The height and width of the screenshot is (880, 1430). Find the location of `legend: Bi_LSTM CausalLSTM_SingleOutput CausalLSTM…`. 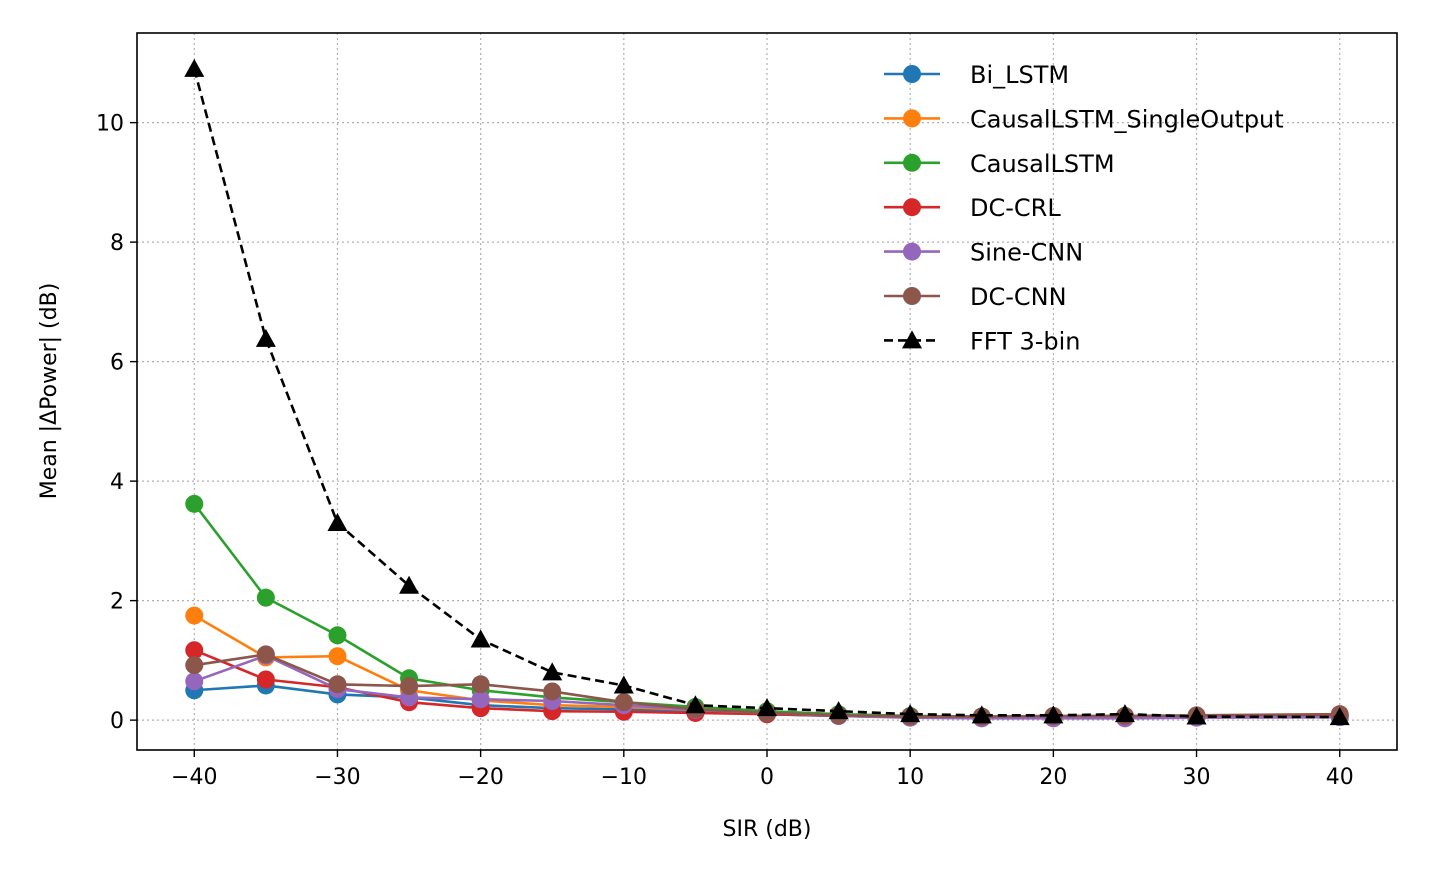

legend: Bi_LSTM CausalLSTM_SingleOutput CausalLSTM… is located at coordinates (1084, 208).